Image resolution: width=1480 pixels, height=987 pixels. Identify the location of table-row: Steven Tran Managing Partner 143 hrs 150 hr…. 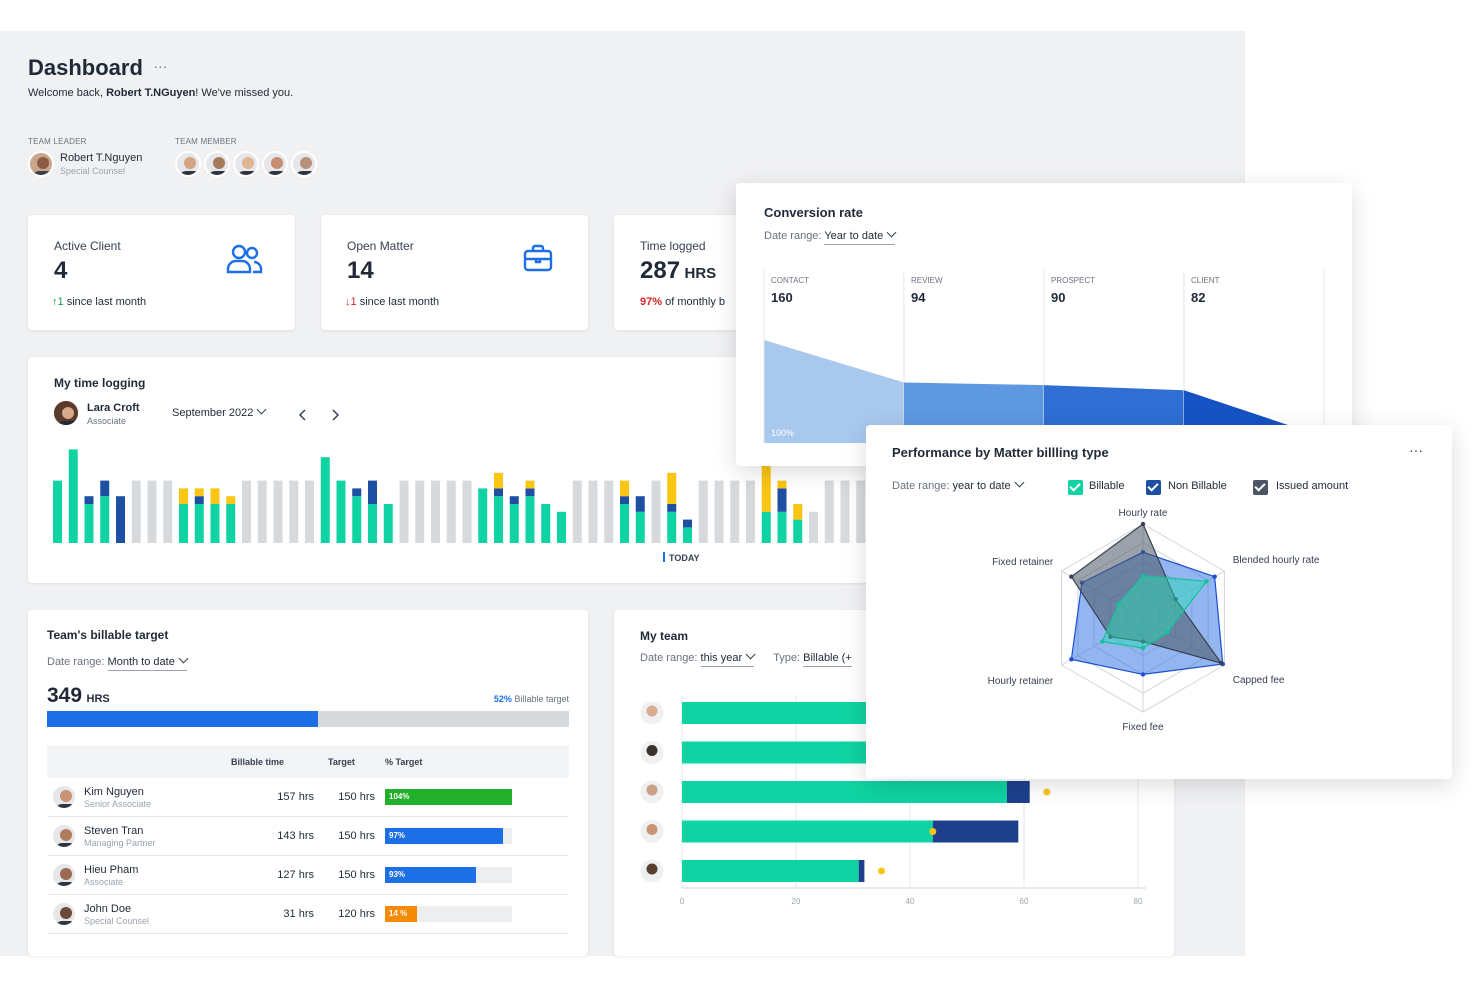
(308, 836).